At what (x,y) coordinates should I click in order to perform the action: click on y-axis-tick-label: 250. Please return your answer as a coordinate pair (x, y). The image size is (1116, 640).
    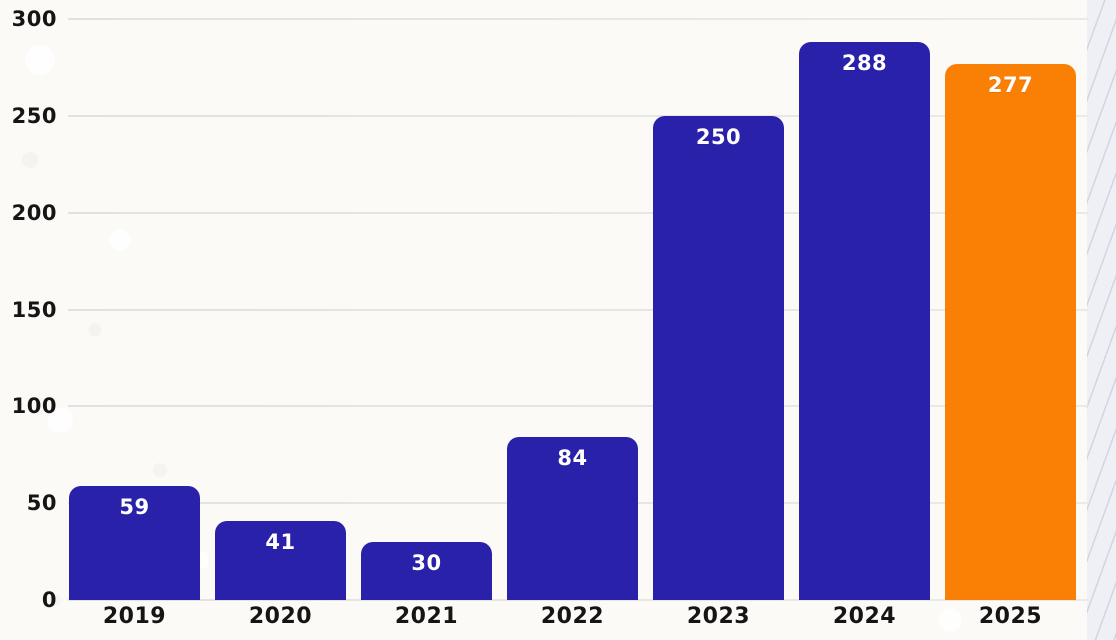
    Looking at the image, I should click on (34, 115).